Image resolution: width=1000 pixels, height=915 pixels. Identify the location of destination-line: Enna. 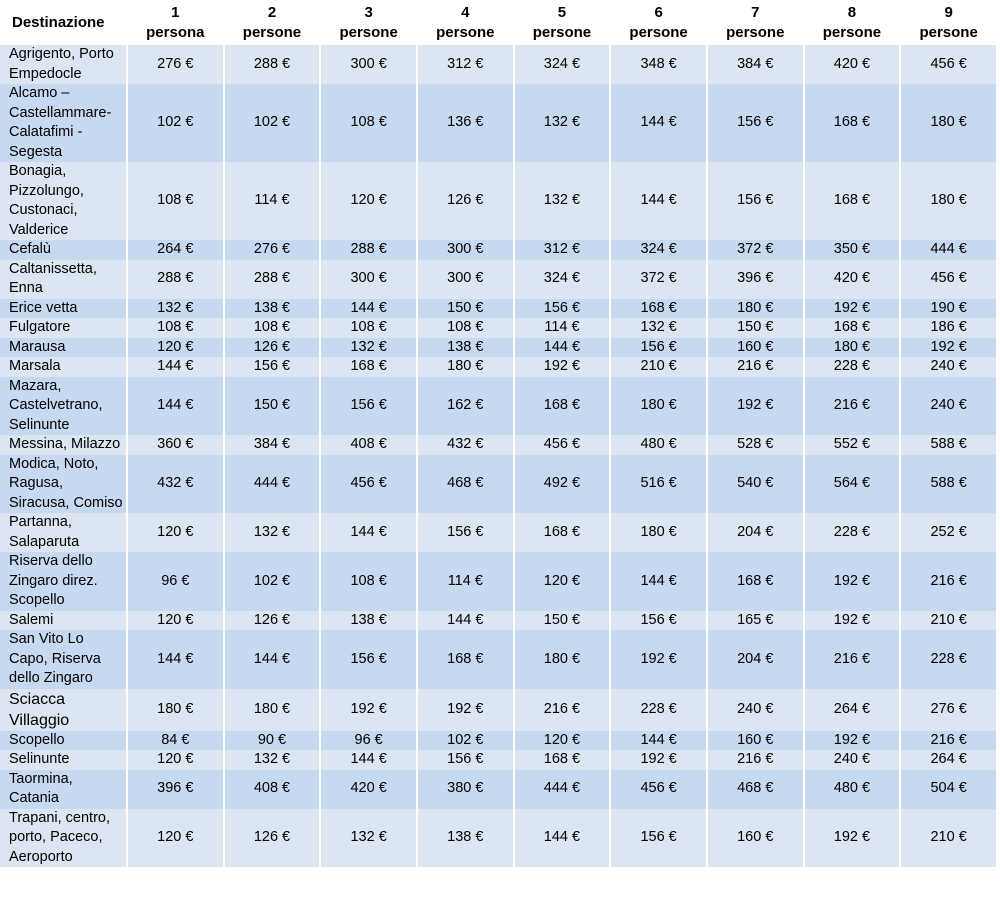
(26, 288).